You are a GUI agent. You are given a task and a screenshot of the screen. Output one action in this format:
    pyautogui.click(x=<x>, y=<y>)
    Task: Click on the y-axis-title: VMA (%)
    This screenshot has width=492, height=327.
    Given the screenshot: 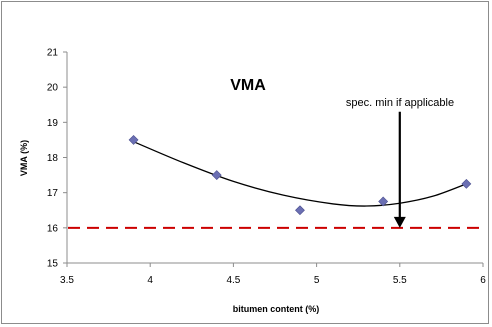 What is the action you would take?
    pyautogui.click(x=24, y=158)
    